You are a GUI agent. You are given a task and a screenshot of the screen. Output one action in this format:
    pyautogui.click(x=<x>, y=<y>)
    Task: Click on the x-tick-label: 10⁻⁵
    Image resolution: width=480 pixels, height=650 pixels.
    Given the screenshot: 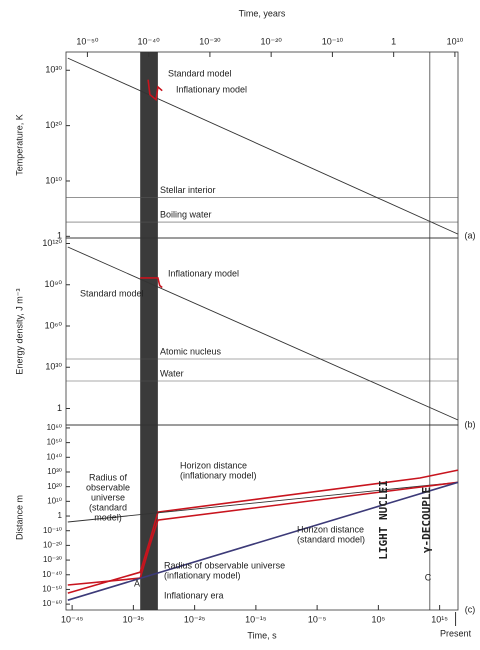 What is the action you would take?
    pyautogui.click(x=317, y=619)
    